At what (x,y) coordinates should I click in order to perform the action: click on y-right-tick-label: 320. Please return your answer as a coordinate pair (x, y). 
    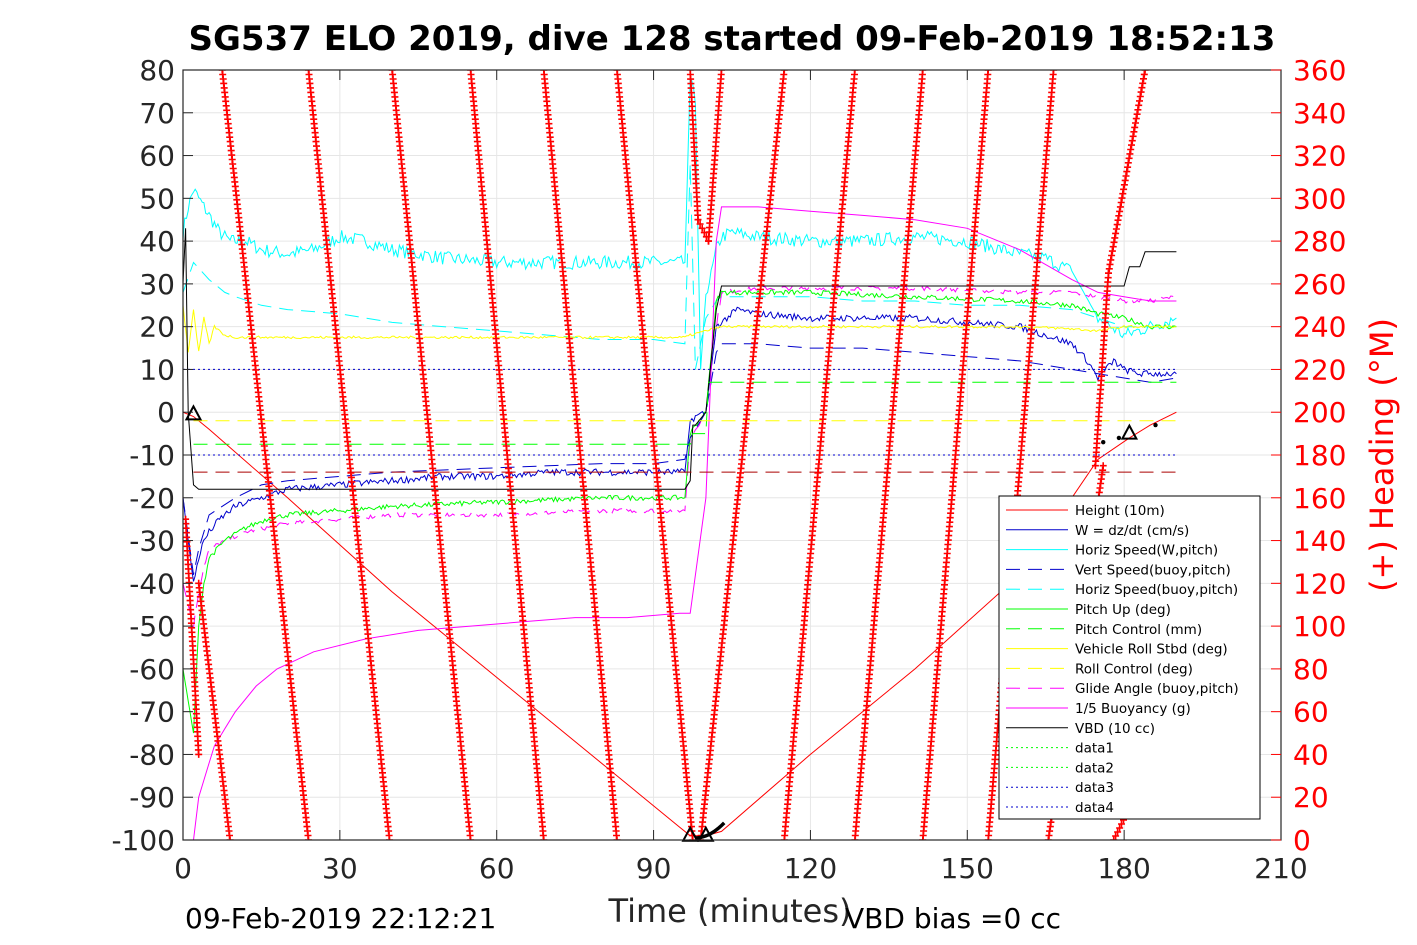
    Looking at the image, I should click on (1319, 156).